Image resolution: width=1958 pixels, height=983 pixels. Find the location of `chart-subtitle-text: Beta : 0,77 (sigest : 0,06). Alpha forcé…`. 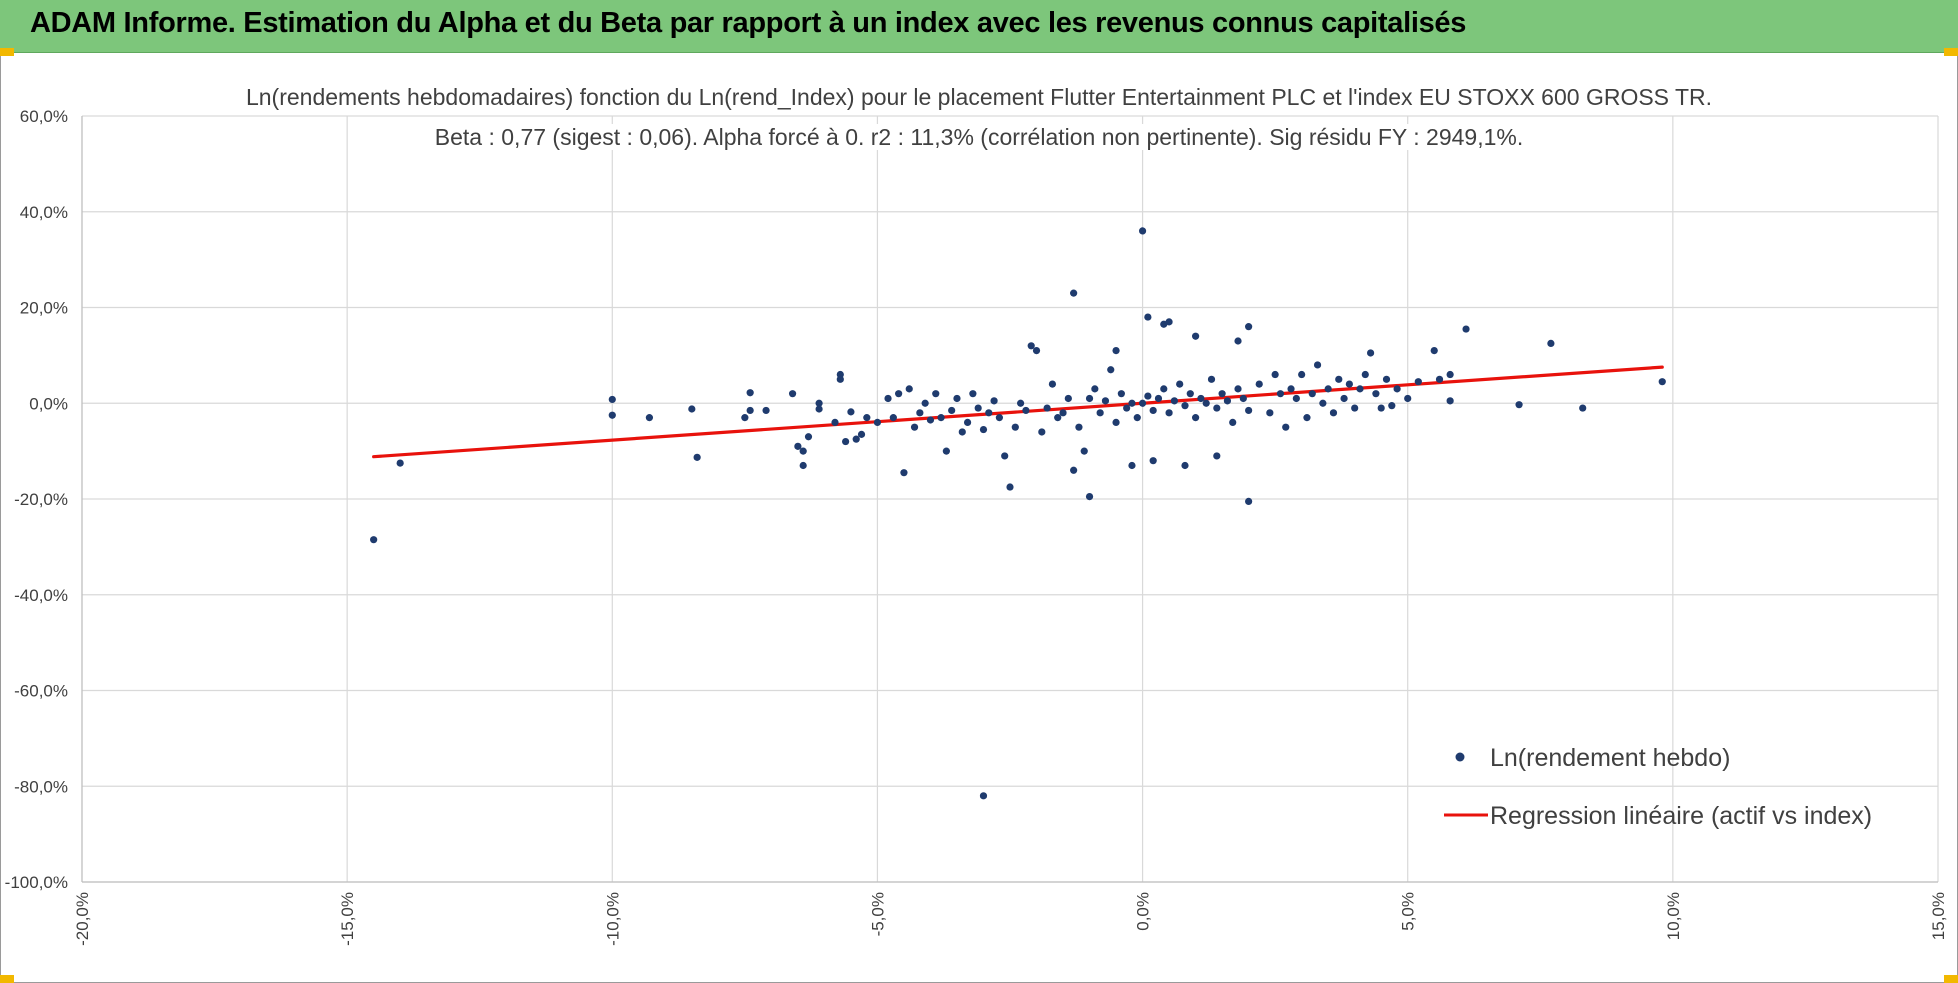

chart-subtitle-text: Beta : 0,77 (sigest : 0,06). Alpha forcé… is located at coordinates (979, 137).